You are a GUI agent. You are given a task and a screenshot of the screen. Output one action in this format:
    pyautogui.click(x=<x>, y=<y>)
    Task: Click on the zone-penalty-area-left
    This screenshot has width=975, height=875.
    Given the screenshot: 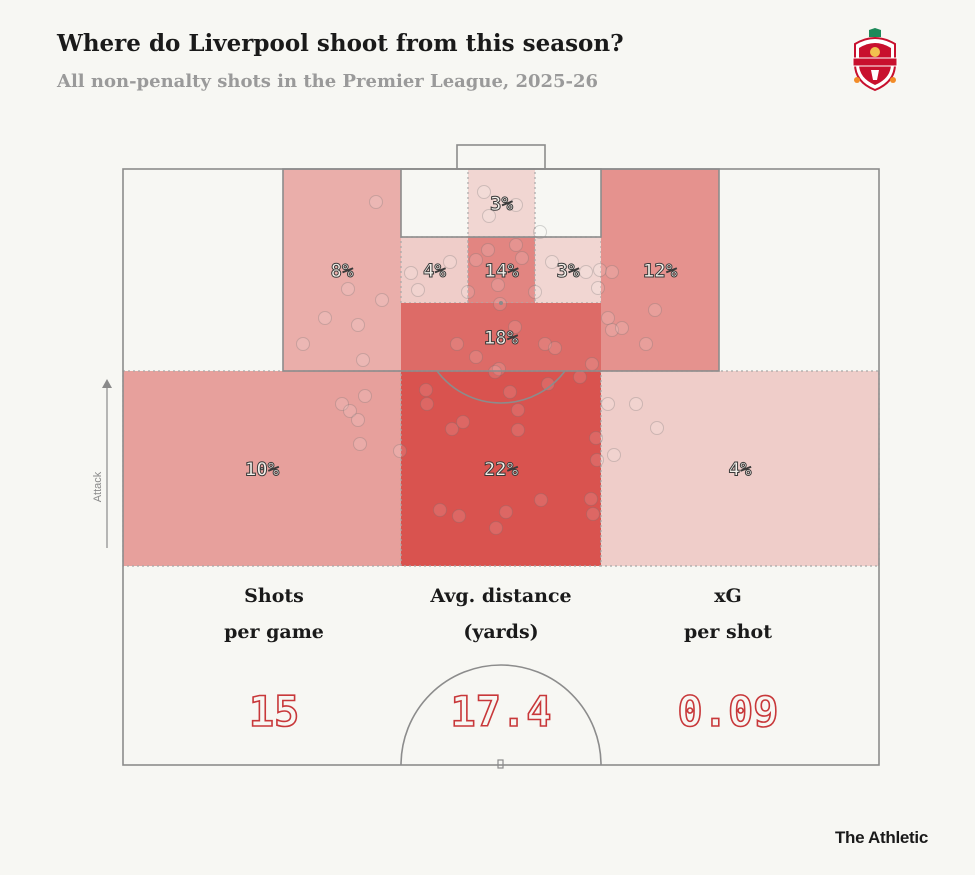 What is the action you would take?
    pyautogui.click(x=342, y=270)
    